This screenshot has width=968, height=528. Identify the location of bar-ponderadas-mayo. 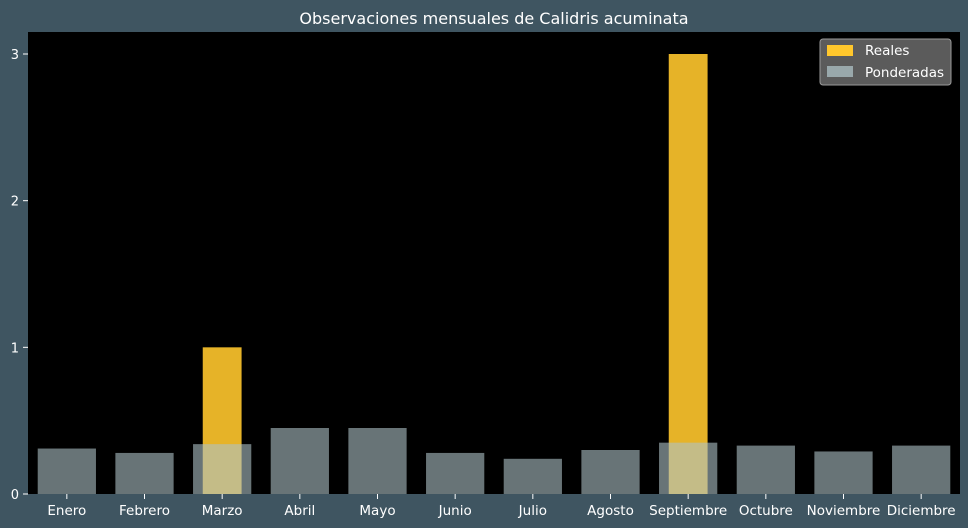
(377, 461).